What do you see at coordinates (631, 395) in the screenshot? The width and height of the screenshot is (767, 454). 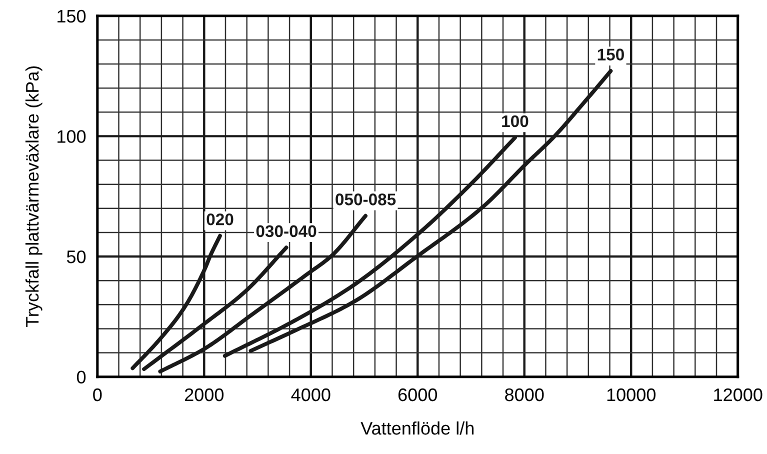 I see `x-tick-label: 10000` at bounding box center [631, 395].